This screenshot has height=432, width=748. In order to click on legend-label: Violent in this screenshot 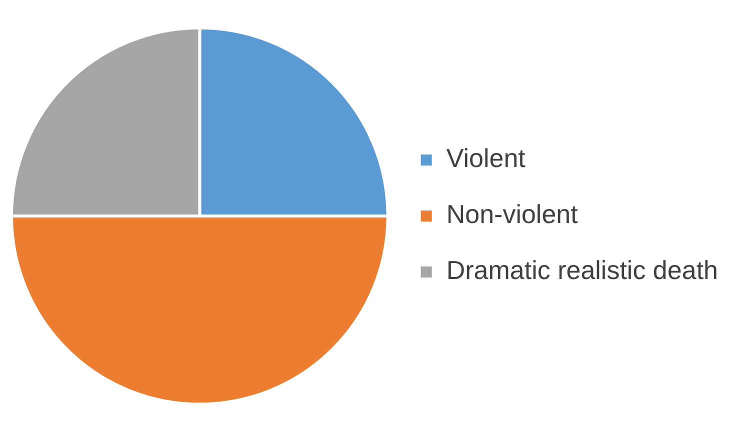, I will do `click(486, 158)`.